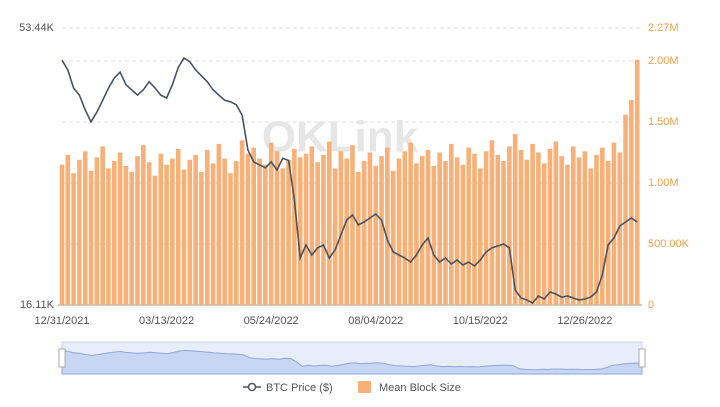 This screenshot has width=720, height=407. I want to click on x-tick-label: 03/13/2022, so click(166, 321).